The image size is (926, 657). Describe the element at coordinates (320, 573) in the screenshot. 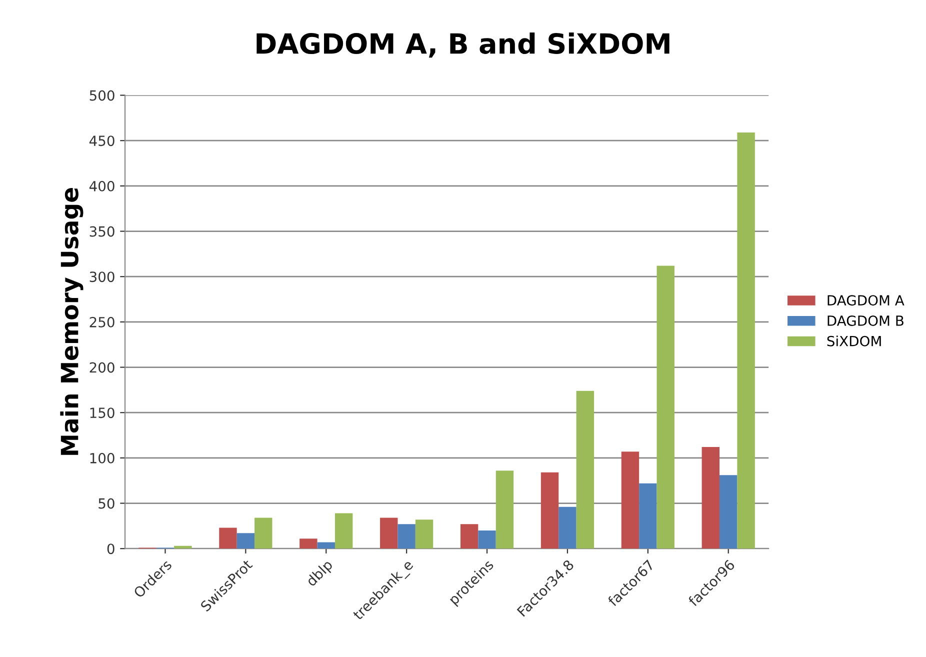

I see `x-tick-label: dblp` at that location.